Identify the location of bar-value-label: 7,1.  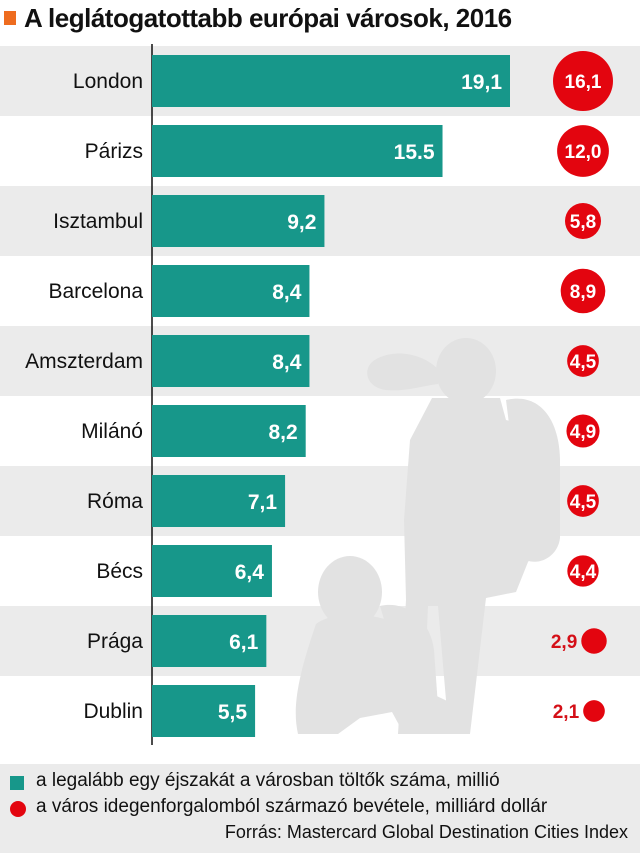
(263, 502).